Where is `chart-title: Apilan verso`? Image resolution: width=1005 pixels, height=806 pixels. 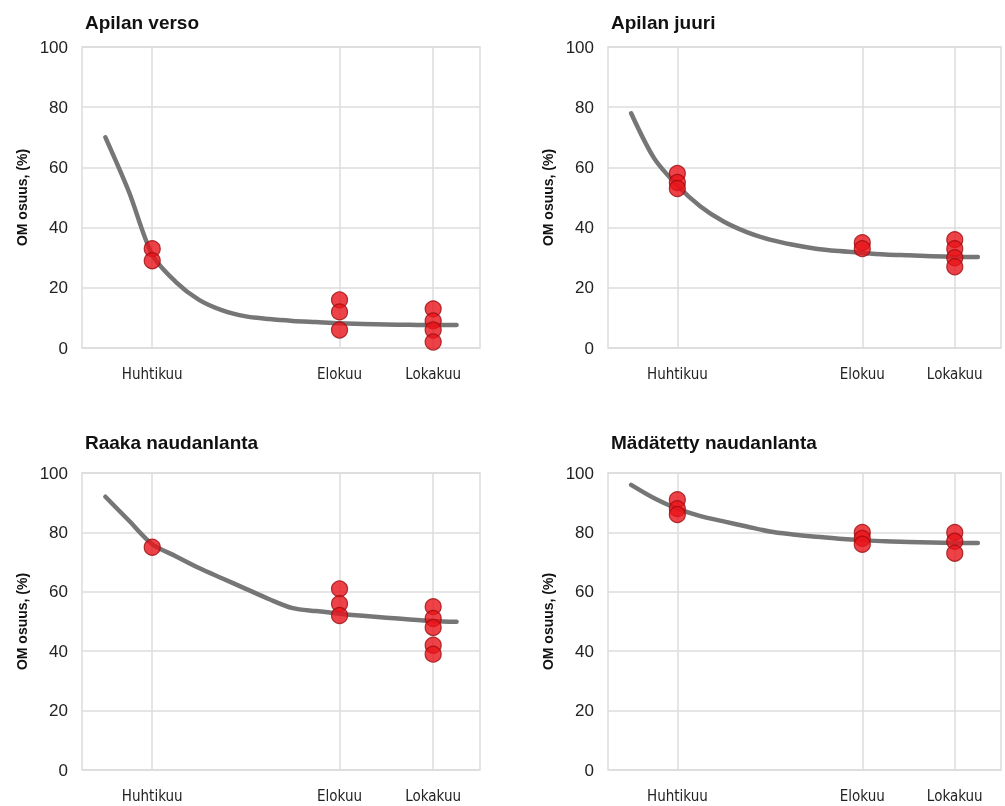 chart-title: Apilan verso is located at coordinates (142, 22).